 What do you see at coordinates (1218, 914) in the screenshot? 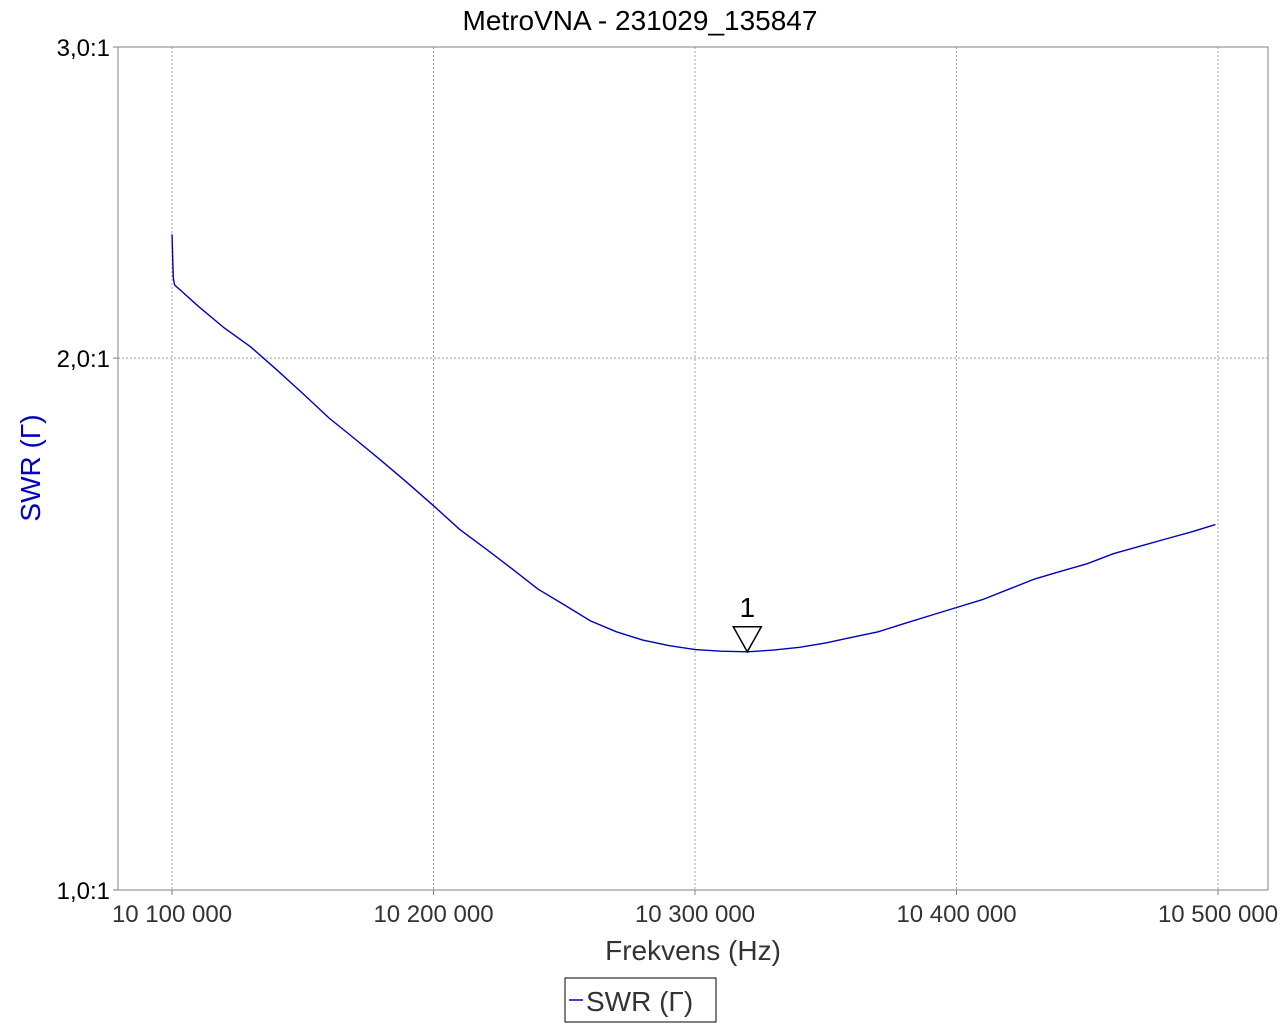
I see `x-tick-label: 10 500 000` at bounding box center [1218, 914].